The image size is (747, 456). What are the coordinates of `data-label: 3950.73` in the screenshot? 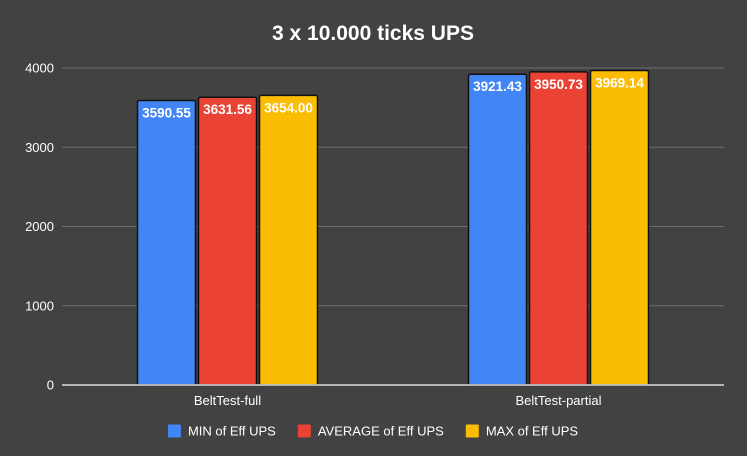 It's located at (558, 84).